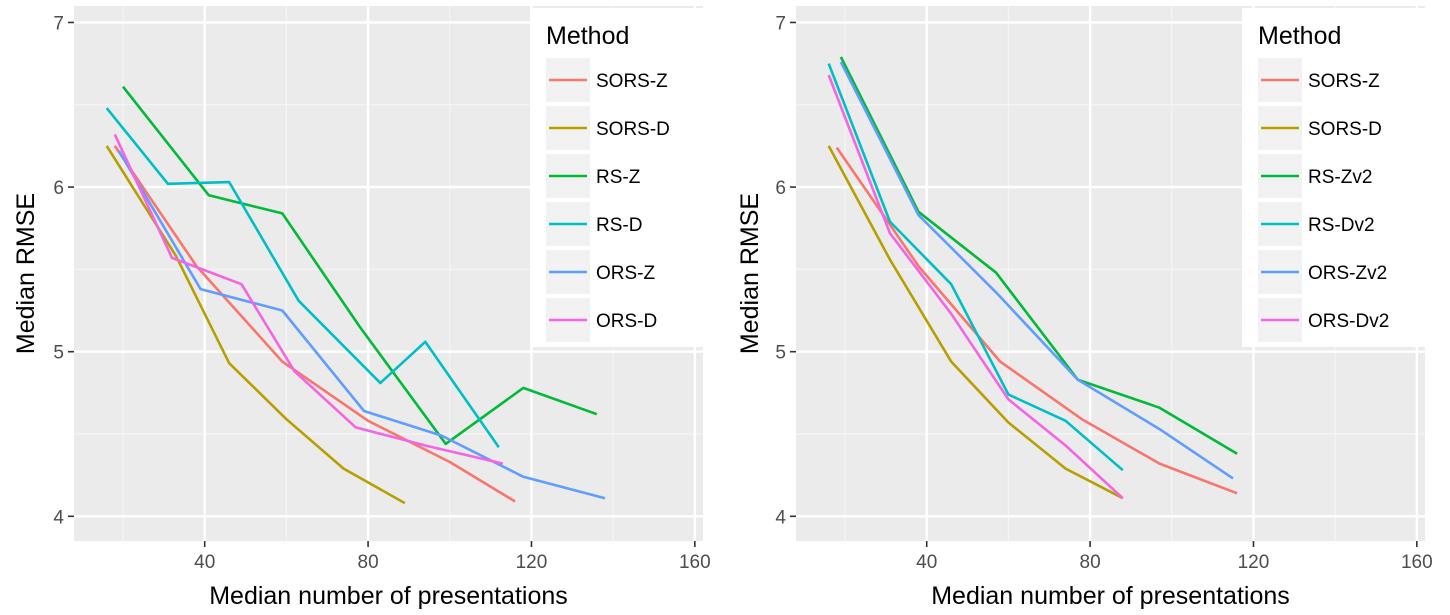 The width and height of the screenshot is (1450, 615). I want to click on series-line-ors-dv2, so click(975, 287).